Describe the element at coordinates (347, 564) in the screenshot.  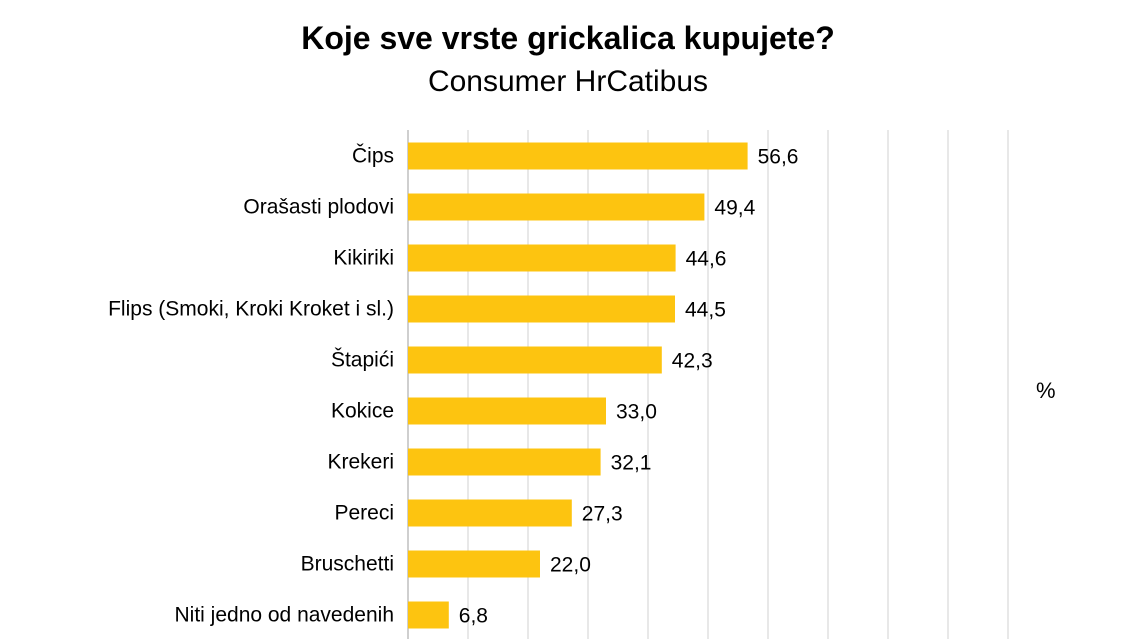
I see `category-label: Bruschetti` at that location.